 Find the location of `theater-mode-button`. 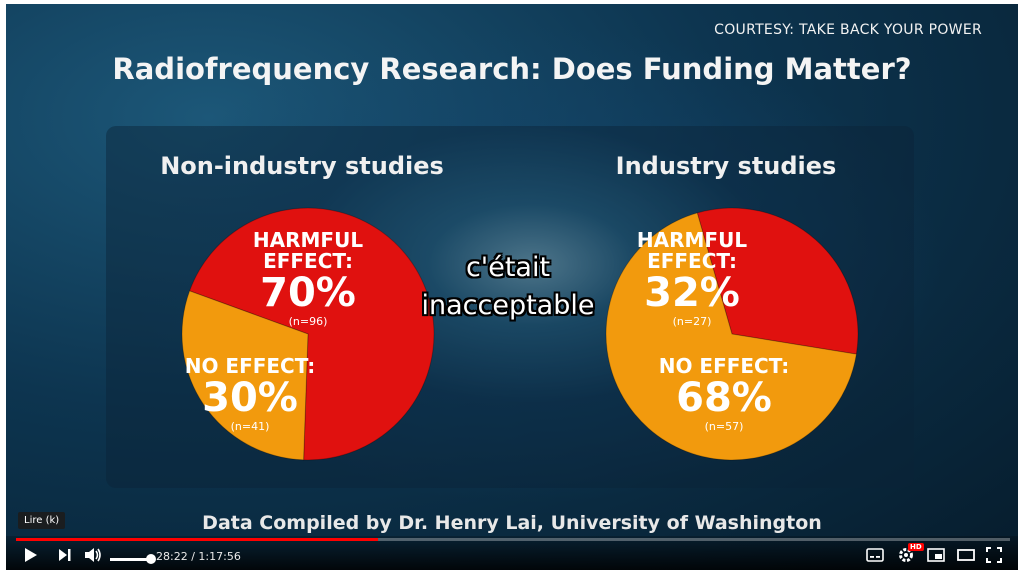

theater-mode-button is located at coordinates (966, 555).